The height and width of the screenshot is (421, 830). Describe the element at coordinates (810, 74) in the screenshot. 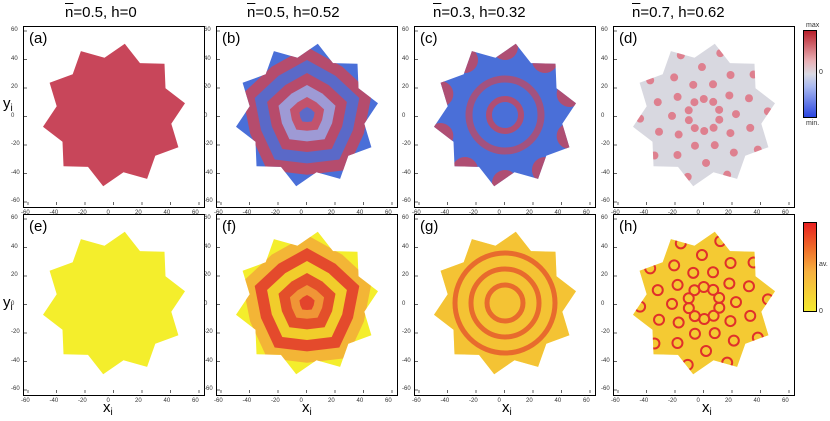

I see `colorbar-top` at that location.